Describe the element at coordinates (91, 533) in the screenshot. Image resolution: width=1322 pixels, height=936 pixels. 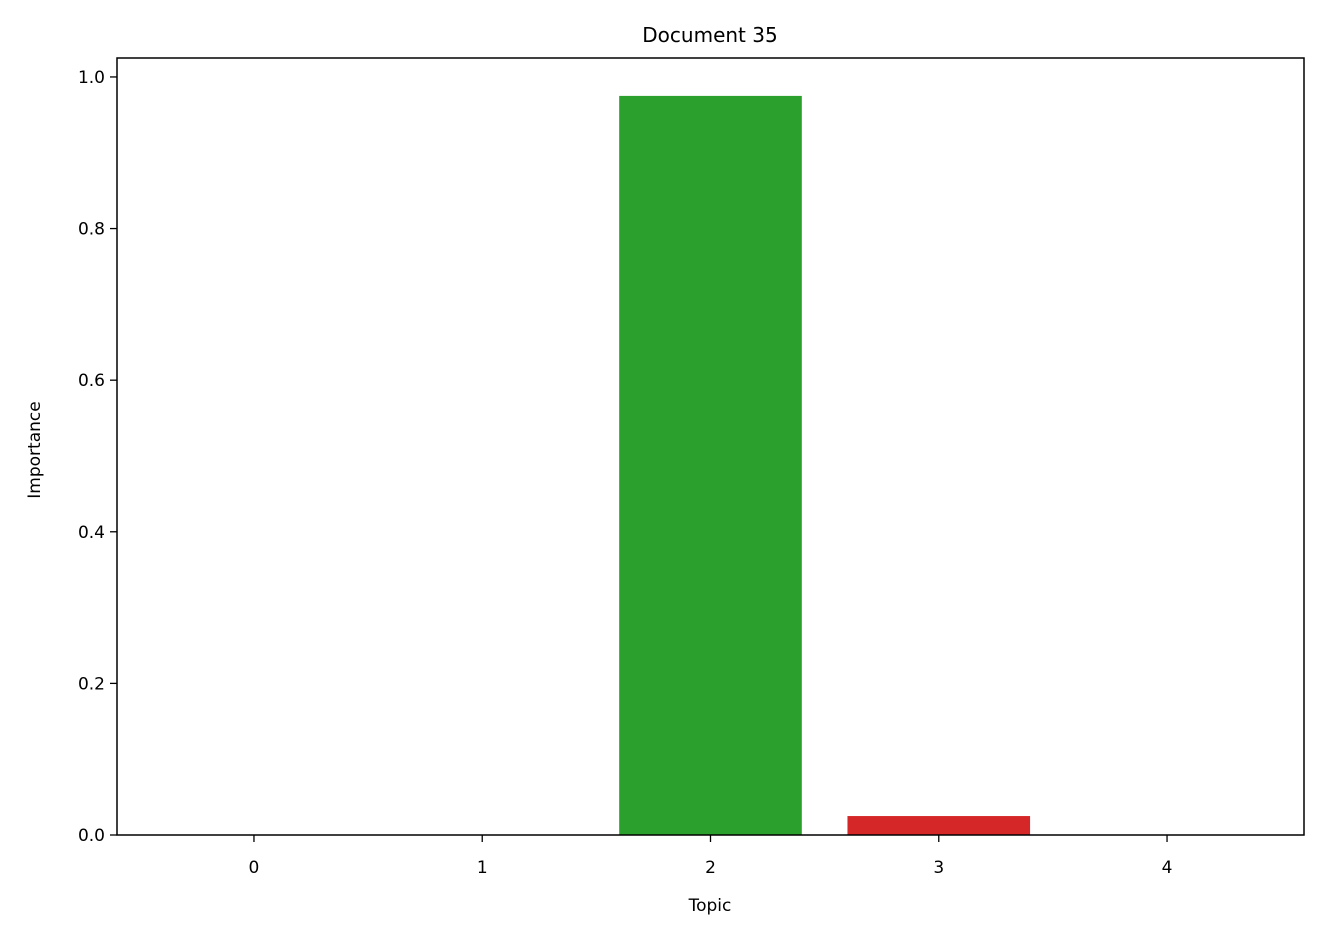
I see `y-tick-label: 0.4` at that location.